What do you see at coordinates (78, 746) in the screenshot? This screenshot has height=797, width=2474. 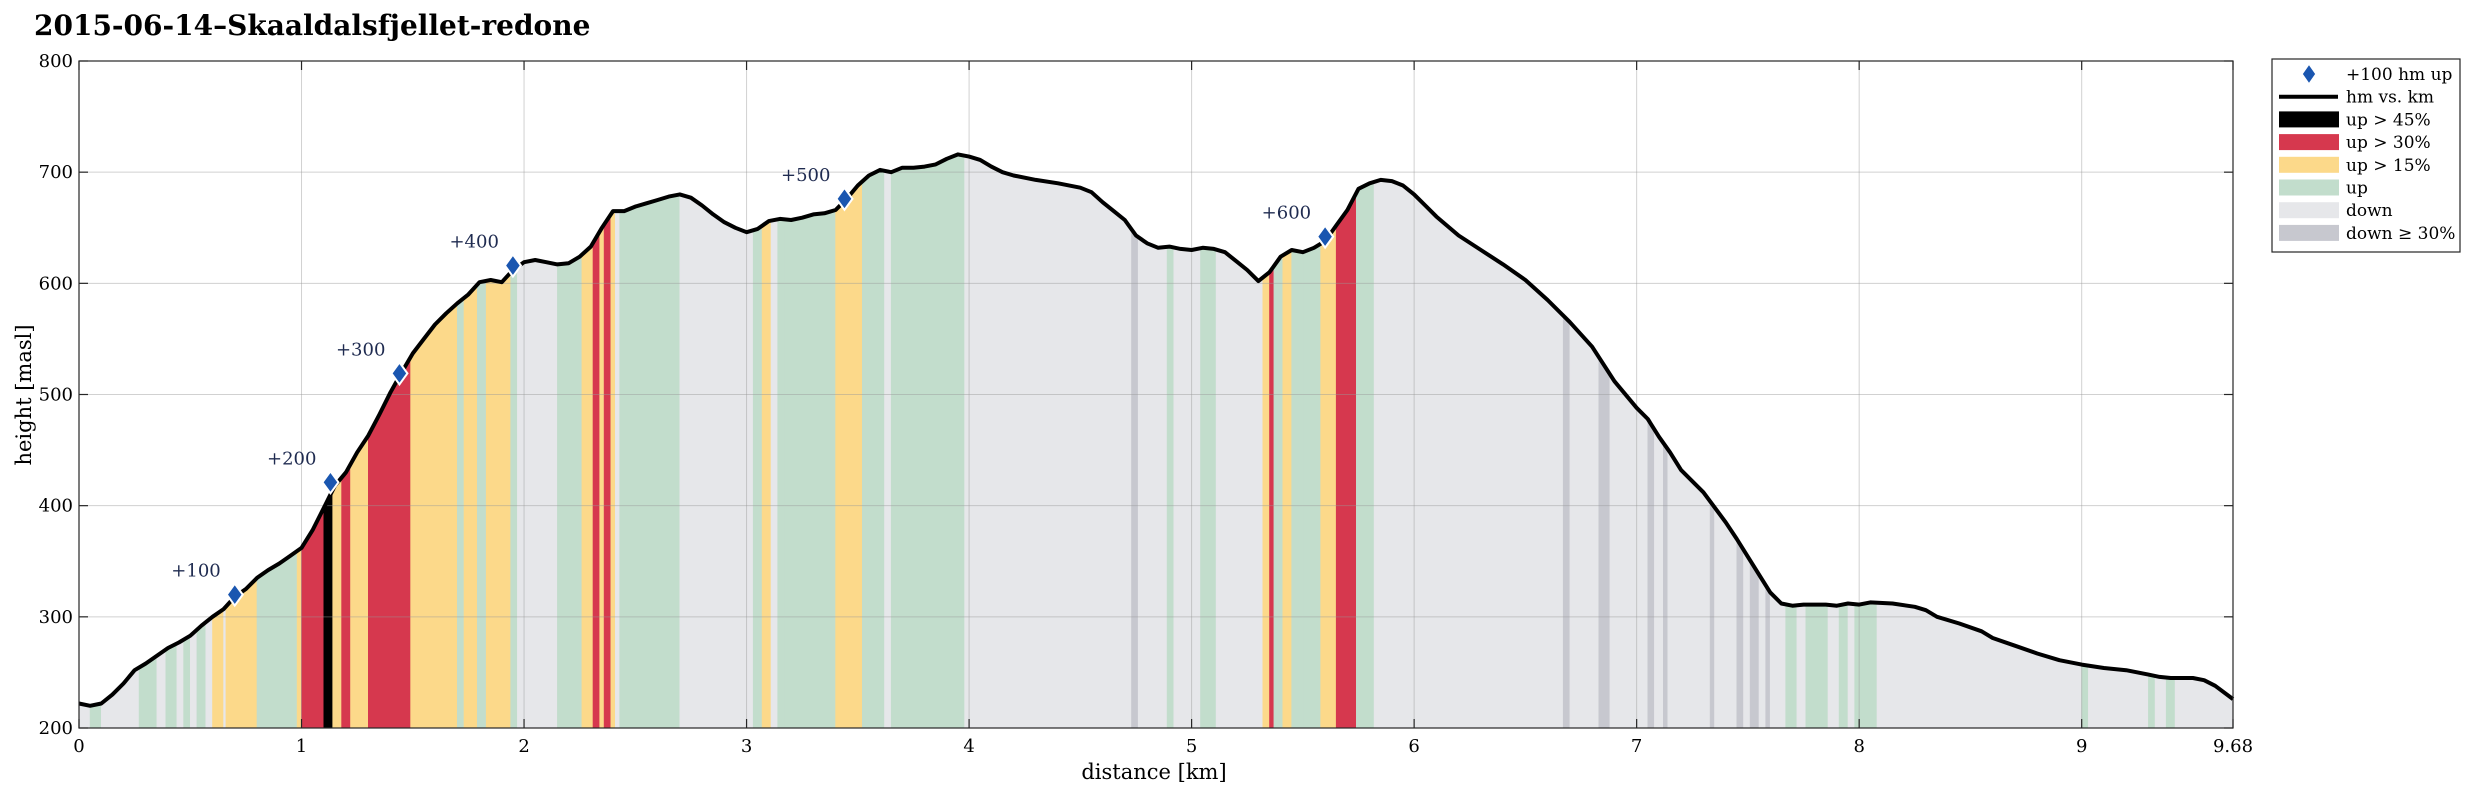 I see `x-tick-label: 0` at bounding box center [78, 746].